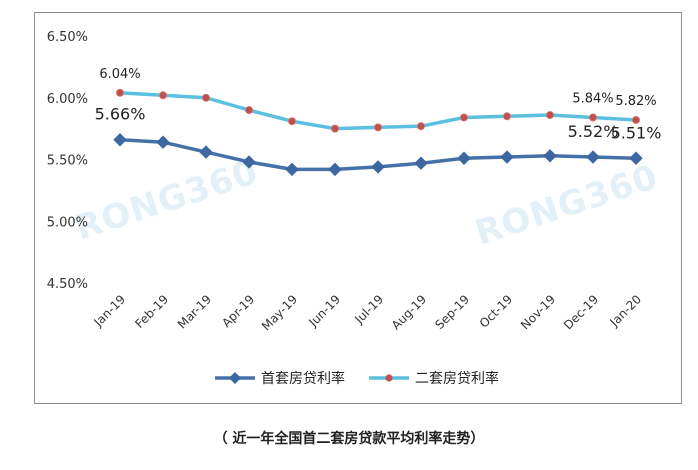  I want to click on x-tick-label: Apr-19, so click(238, 311).